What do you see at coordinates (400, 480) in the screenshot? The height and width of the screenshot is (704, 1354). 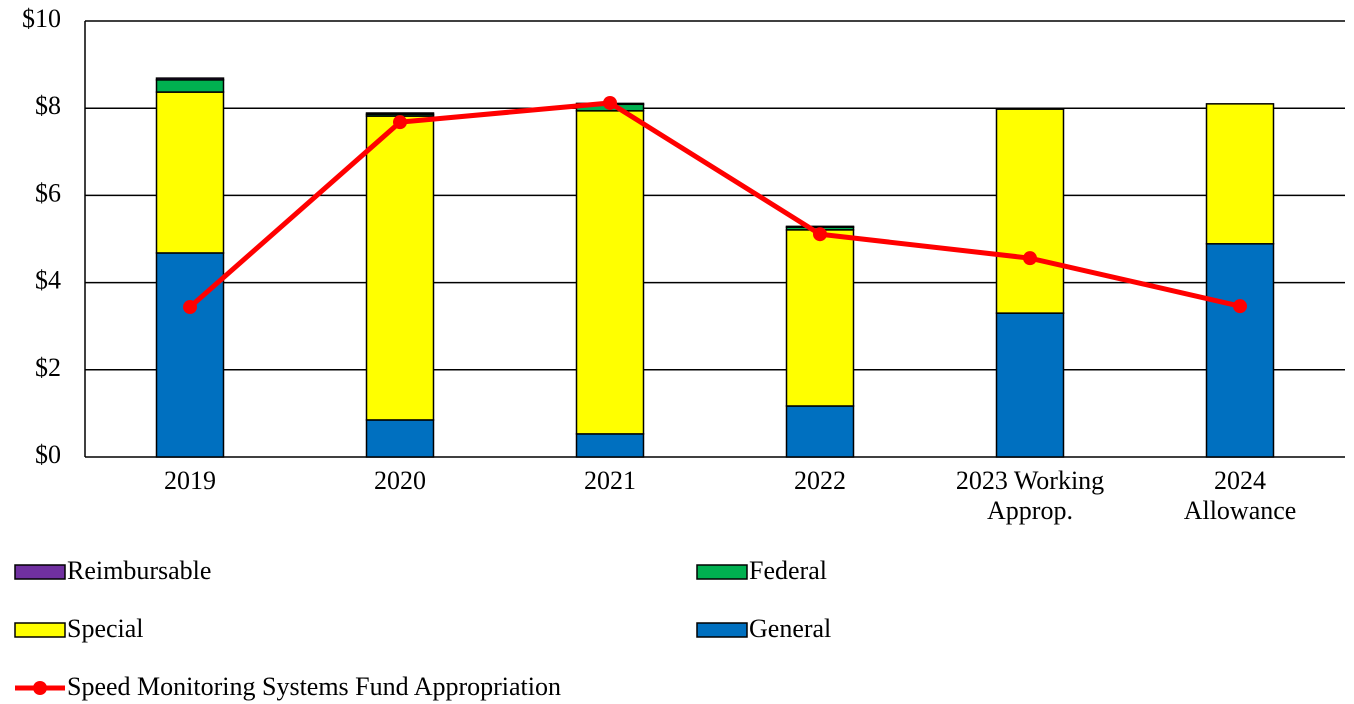 I see `x-tick-label: 2020` at bounding box center [400, 480].